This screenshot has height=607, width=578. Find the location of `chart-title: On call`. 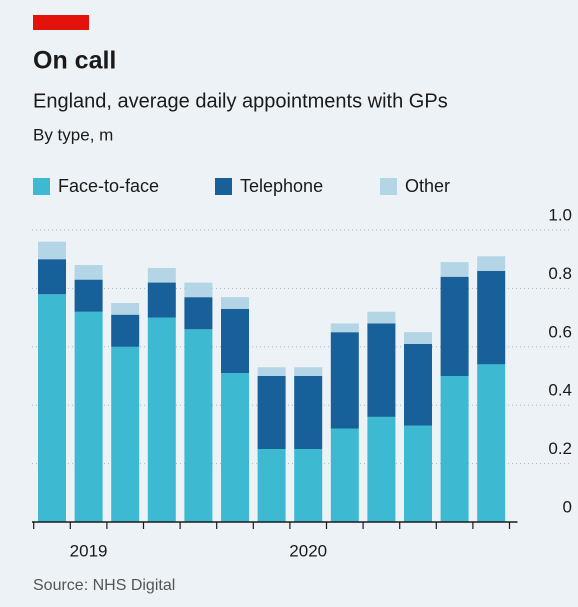

chart-title: On call is located at coordinates (74, 61).